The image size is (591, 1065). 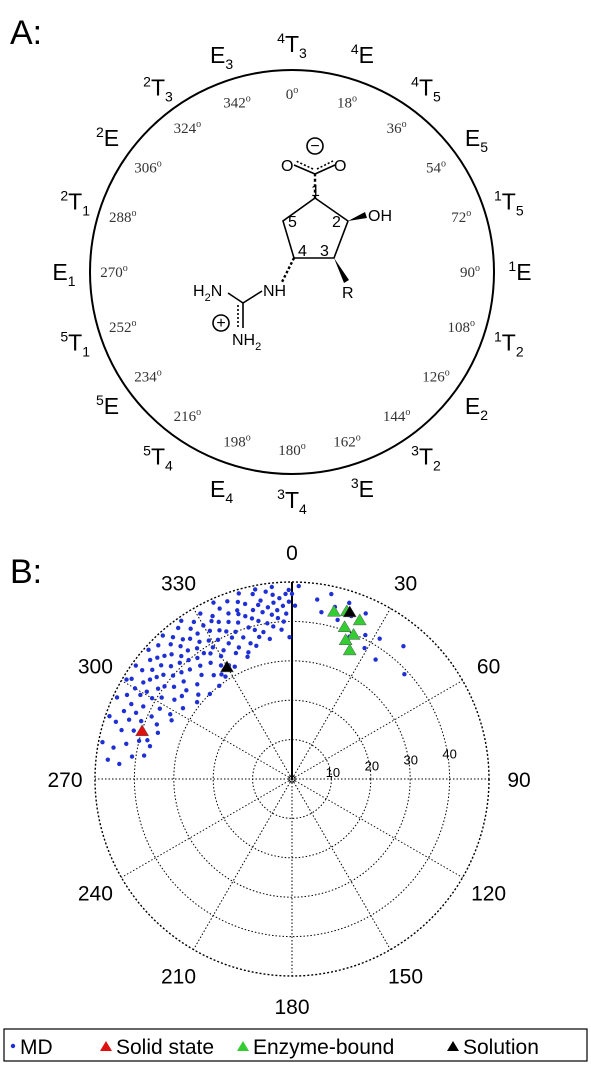 What do you see at coordinates (509, 203) in the screenshot?
I see `conformation-label-4: 1T5` at bounding box center [509, 203].